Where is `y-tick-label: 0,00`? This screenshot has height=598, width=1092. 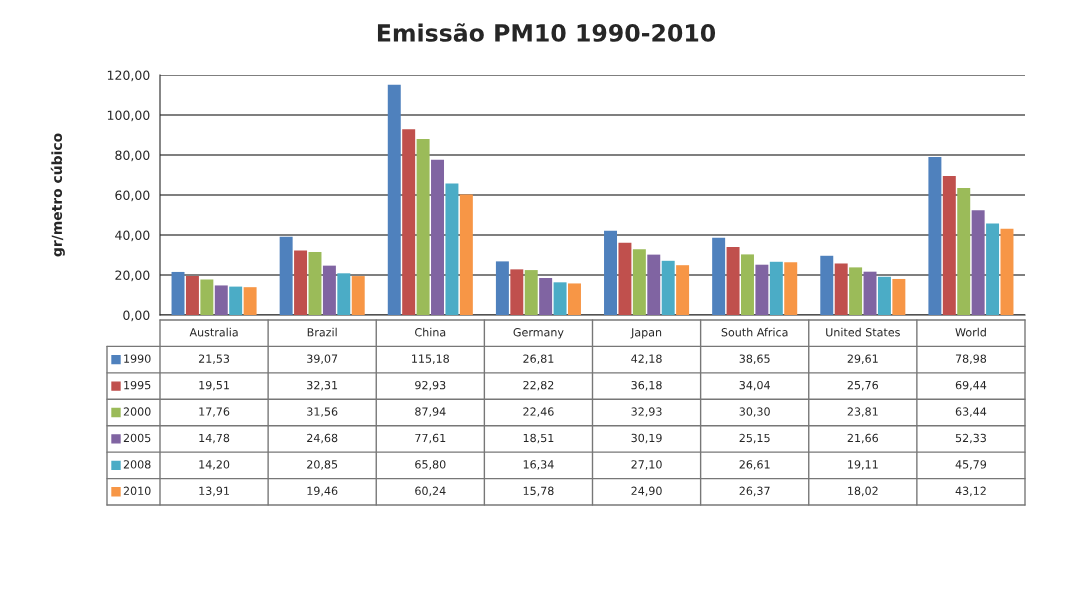
y-tick-label: 0,00 is located at coordinates (136, 316).